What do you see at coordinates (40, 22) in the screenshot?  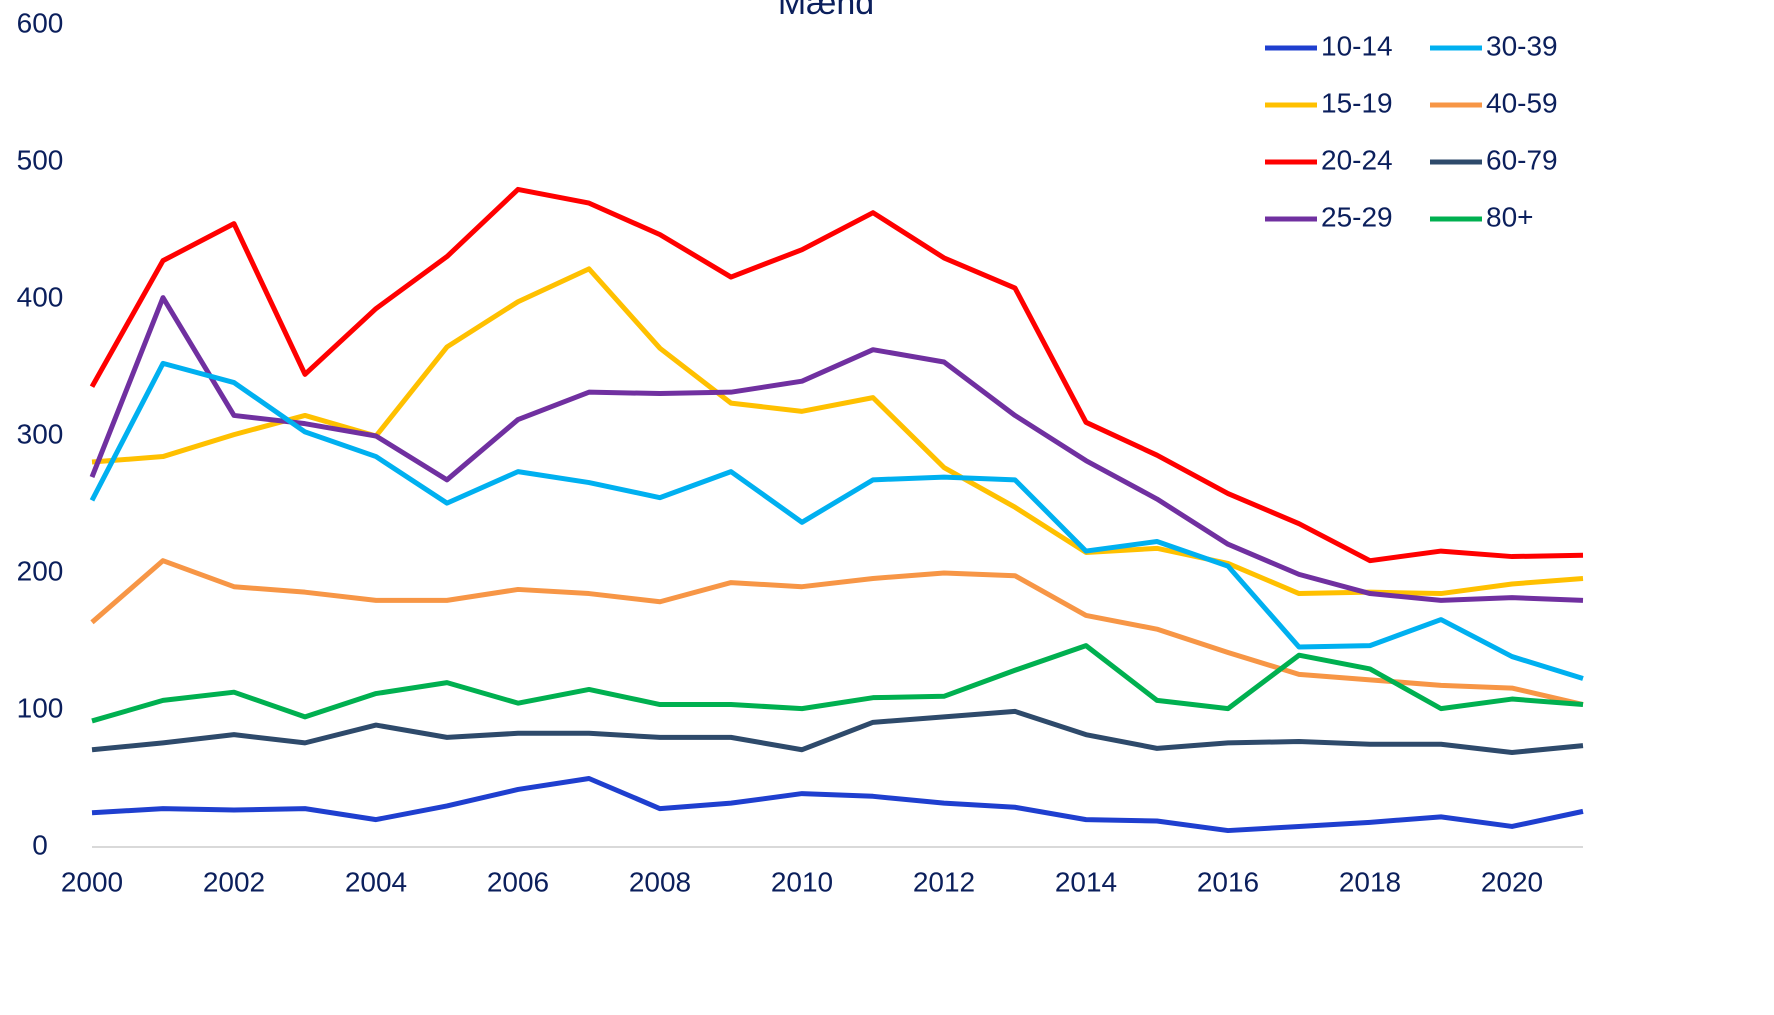 I see `y-tick-label: 600` at bounding box center [40, 22].